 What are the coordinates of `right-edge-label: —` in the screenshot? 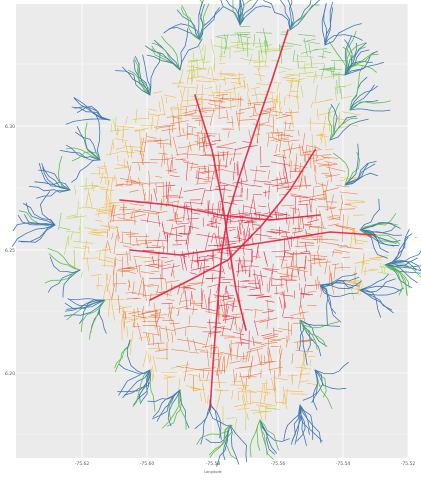 It's located at (416, 237).